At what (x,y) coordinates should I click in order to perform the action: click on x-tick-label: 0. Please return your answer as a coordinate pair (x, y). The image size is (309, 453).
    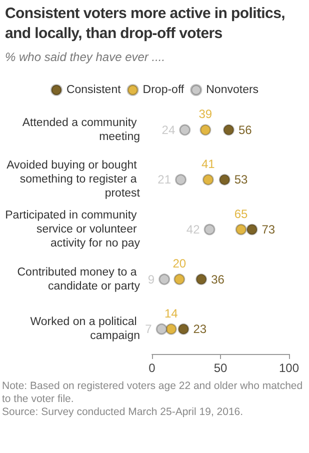
    Looking at the image, I should click on (152, 368).